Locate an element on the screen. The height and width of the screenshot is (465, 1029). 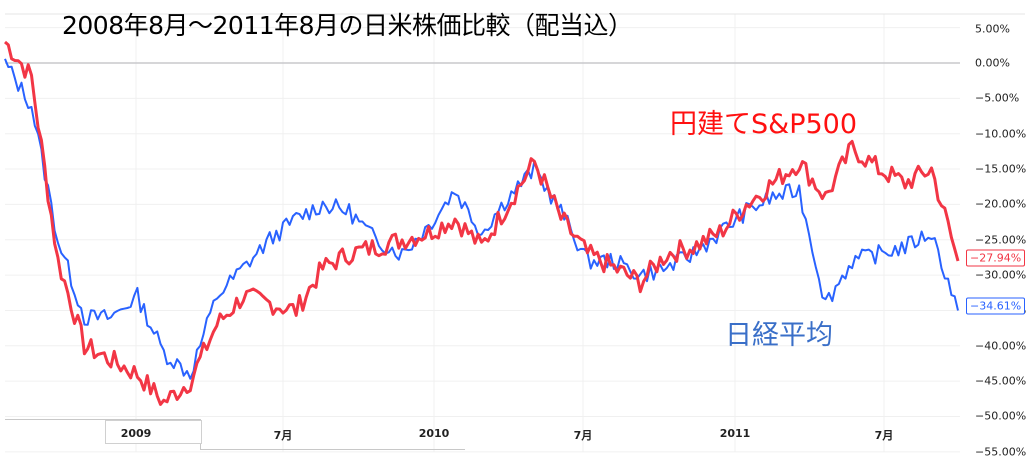
y-tick: 0.00% is located at coordinates (992, 63).